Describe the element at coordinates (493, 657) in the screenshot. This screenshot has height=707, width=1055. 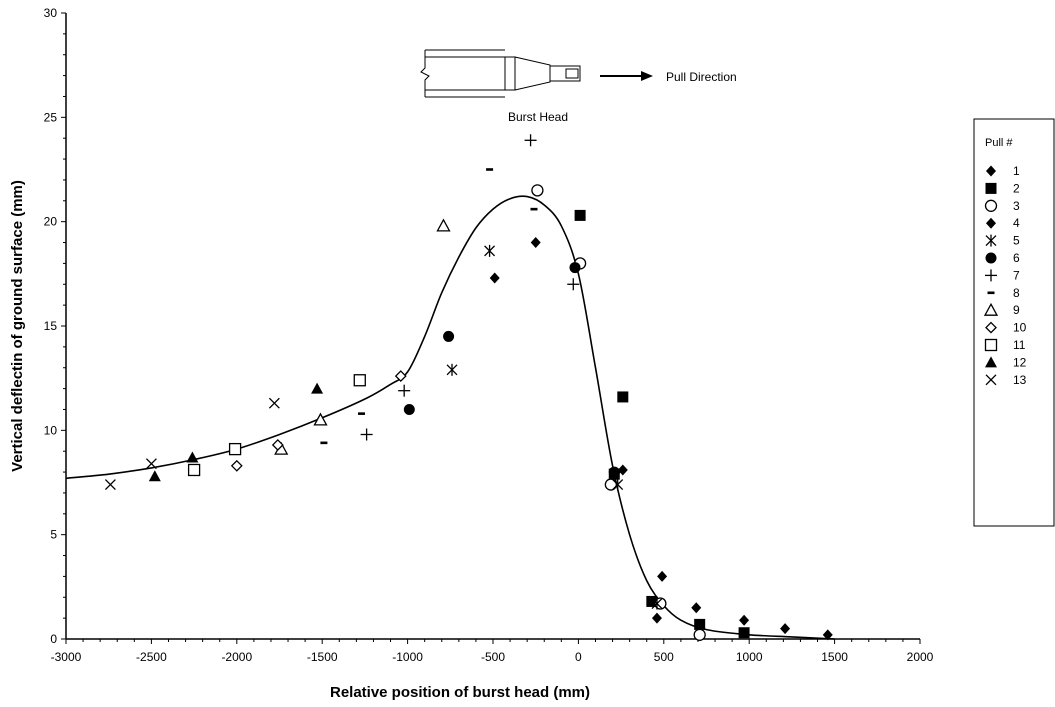
I see `x-tick-label: -500` at that location.